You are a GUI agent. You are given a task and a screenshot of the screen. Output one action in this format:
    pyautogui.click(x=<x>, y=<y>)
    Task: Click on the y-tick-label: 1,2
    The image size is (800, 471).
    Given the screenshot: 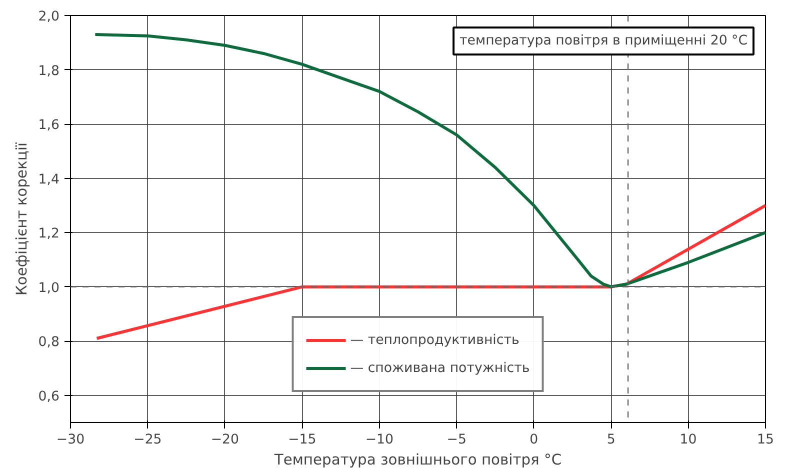 What is the action you would take?
    pyautogui.click(x=49, y=234)
    